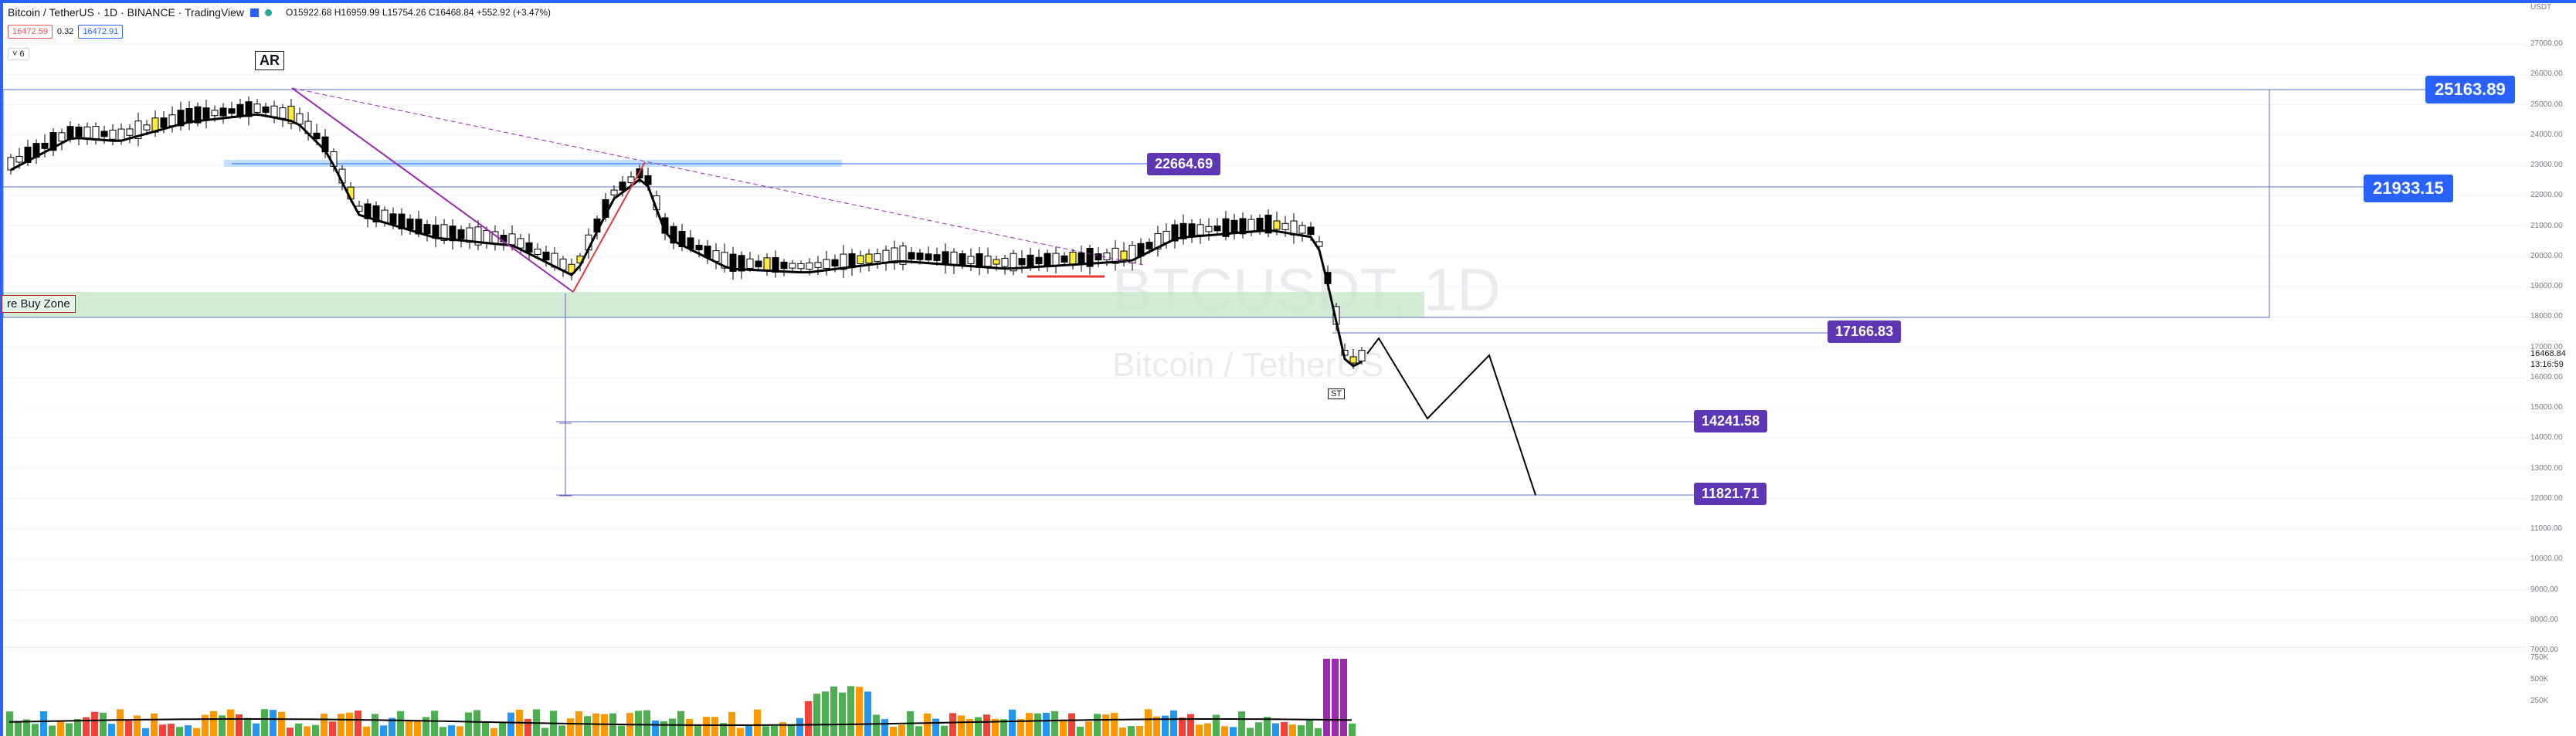  What do you see at coordinates (18, 54) in the screenshot?
I see `indicator-toggle: ˅ 6` at bounding box center [18, 54].